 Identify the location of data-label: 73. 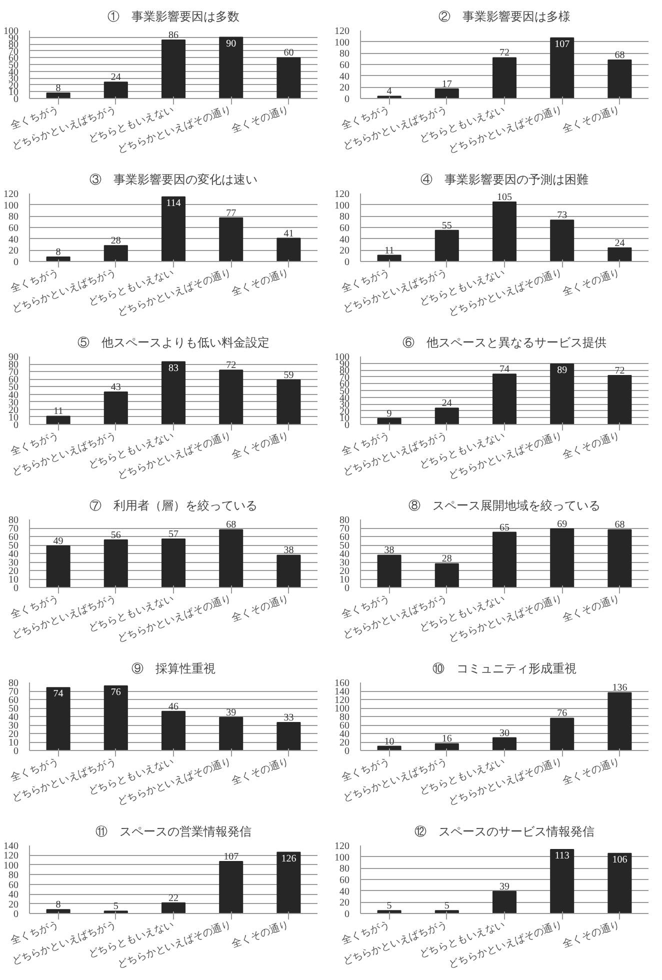
(562, 216).